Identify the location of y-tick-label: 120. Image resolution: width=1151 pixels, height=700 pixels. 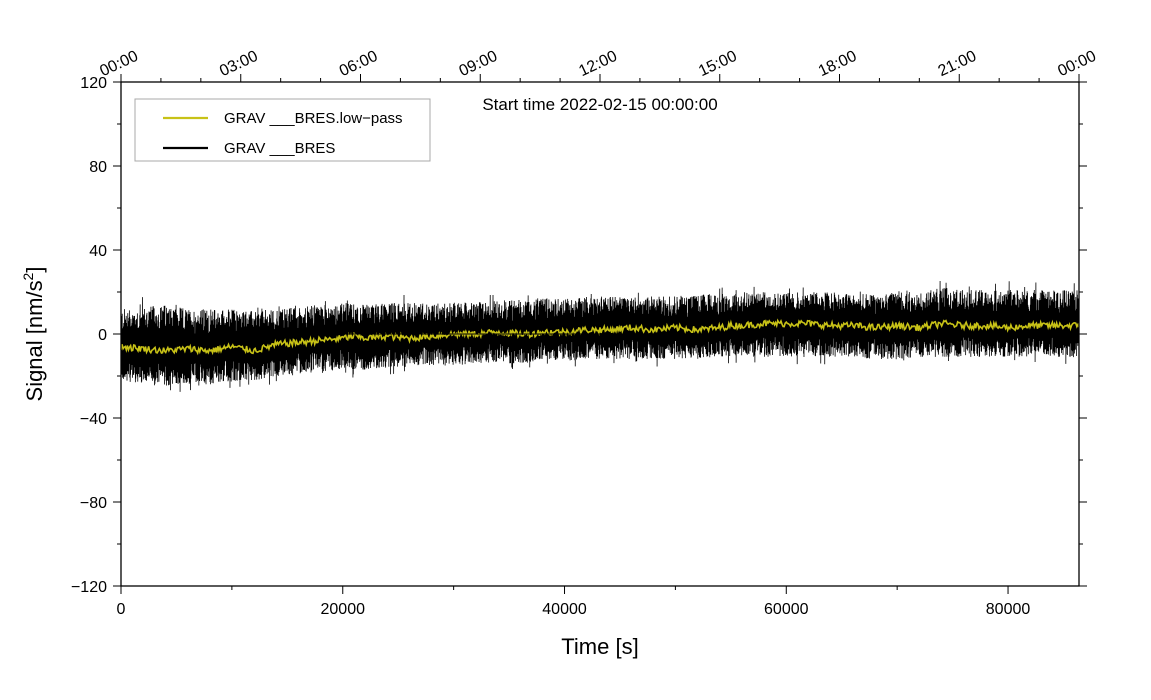
(93, 83).